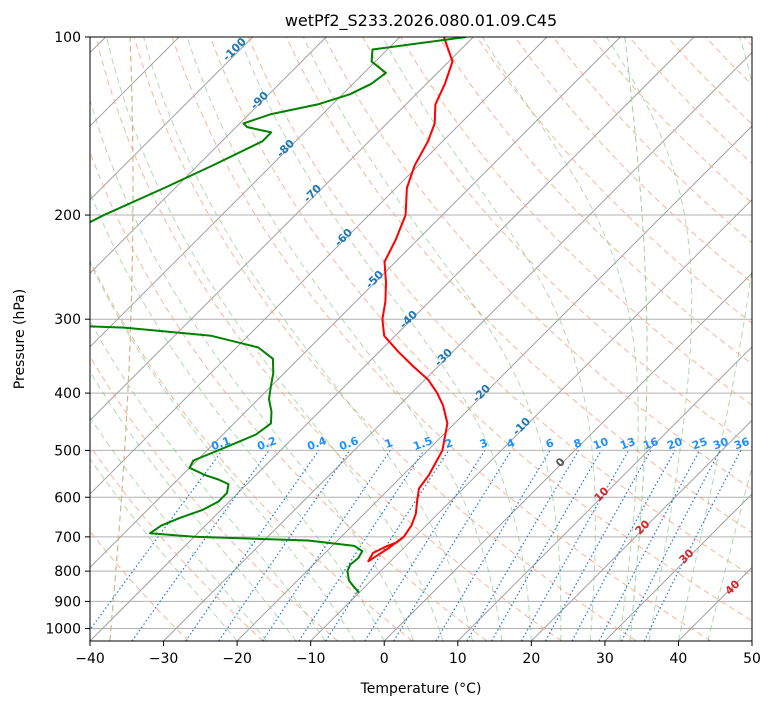  I want to click on mixing-ratio-label: 0.2, so click(266, 443).